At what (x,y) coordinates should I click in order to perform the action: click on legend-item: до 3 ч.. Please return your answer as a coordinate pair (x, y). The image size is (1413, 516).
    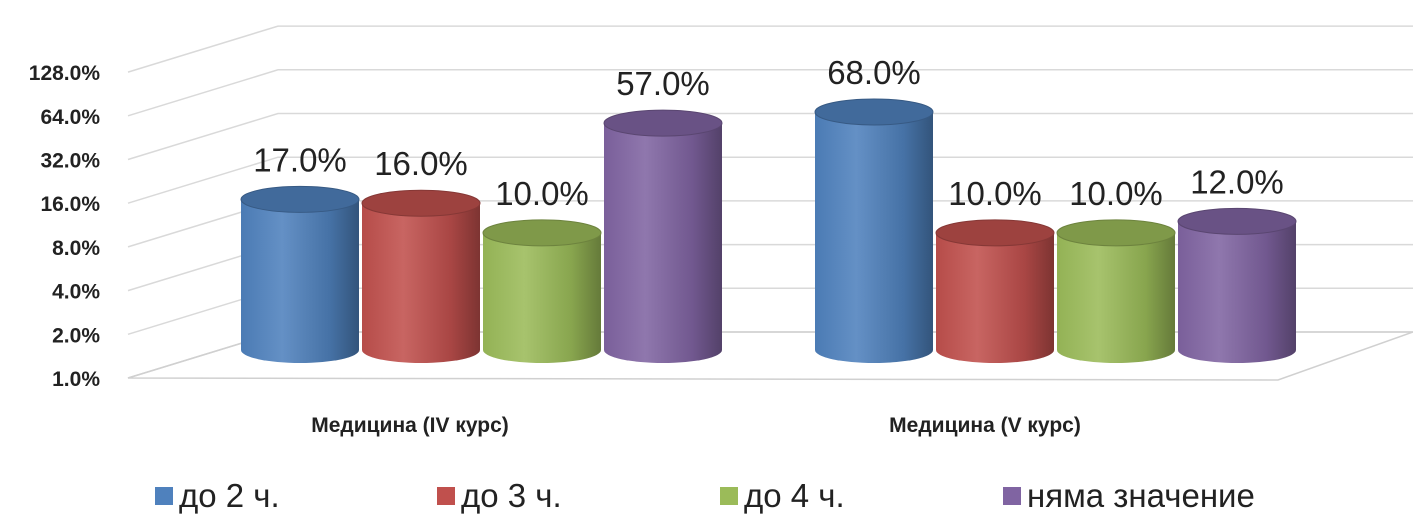
    Looking at the image, I should click on (499, 495).